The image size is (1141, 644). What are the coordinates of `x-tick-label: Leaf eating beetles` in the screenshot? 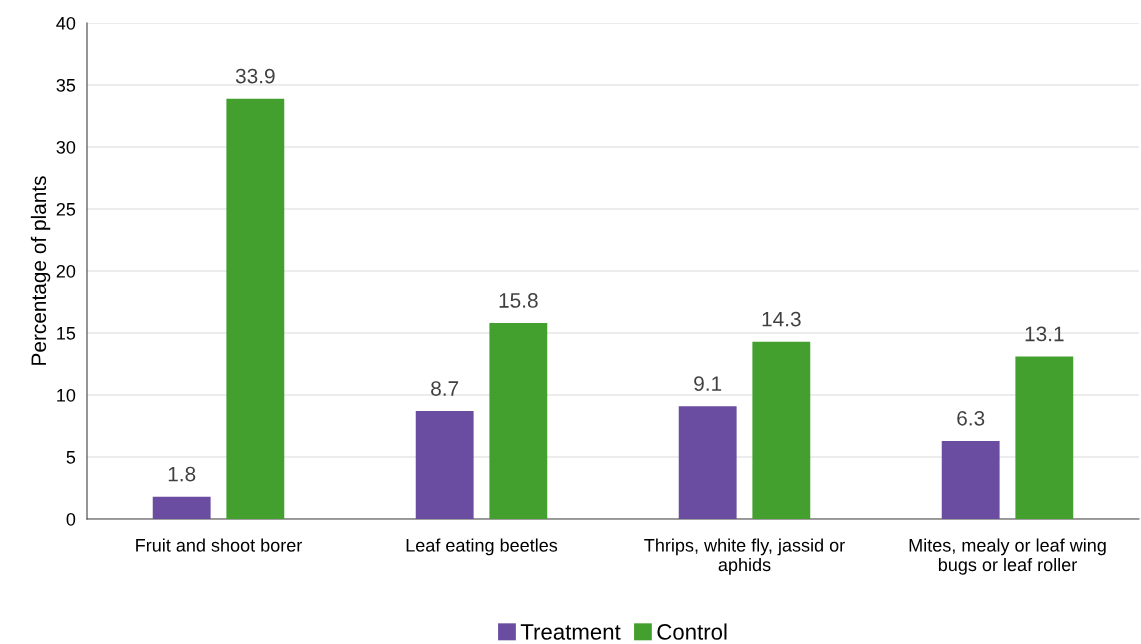 It's located at (482, 547).